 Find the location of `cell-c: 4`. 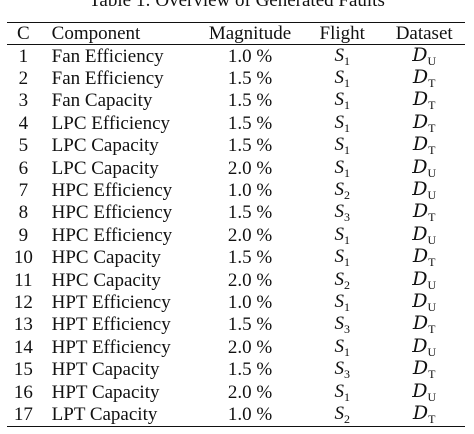

cell-c: 4 is located at coordinates (23, 123).